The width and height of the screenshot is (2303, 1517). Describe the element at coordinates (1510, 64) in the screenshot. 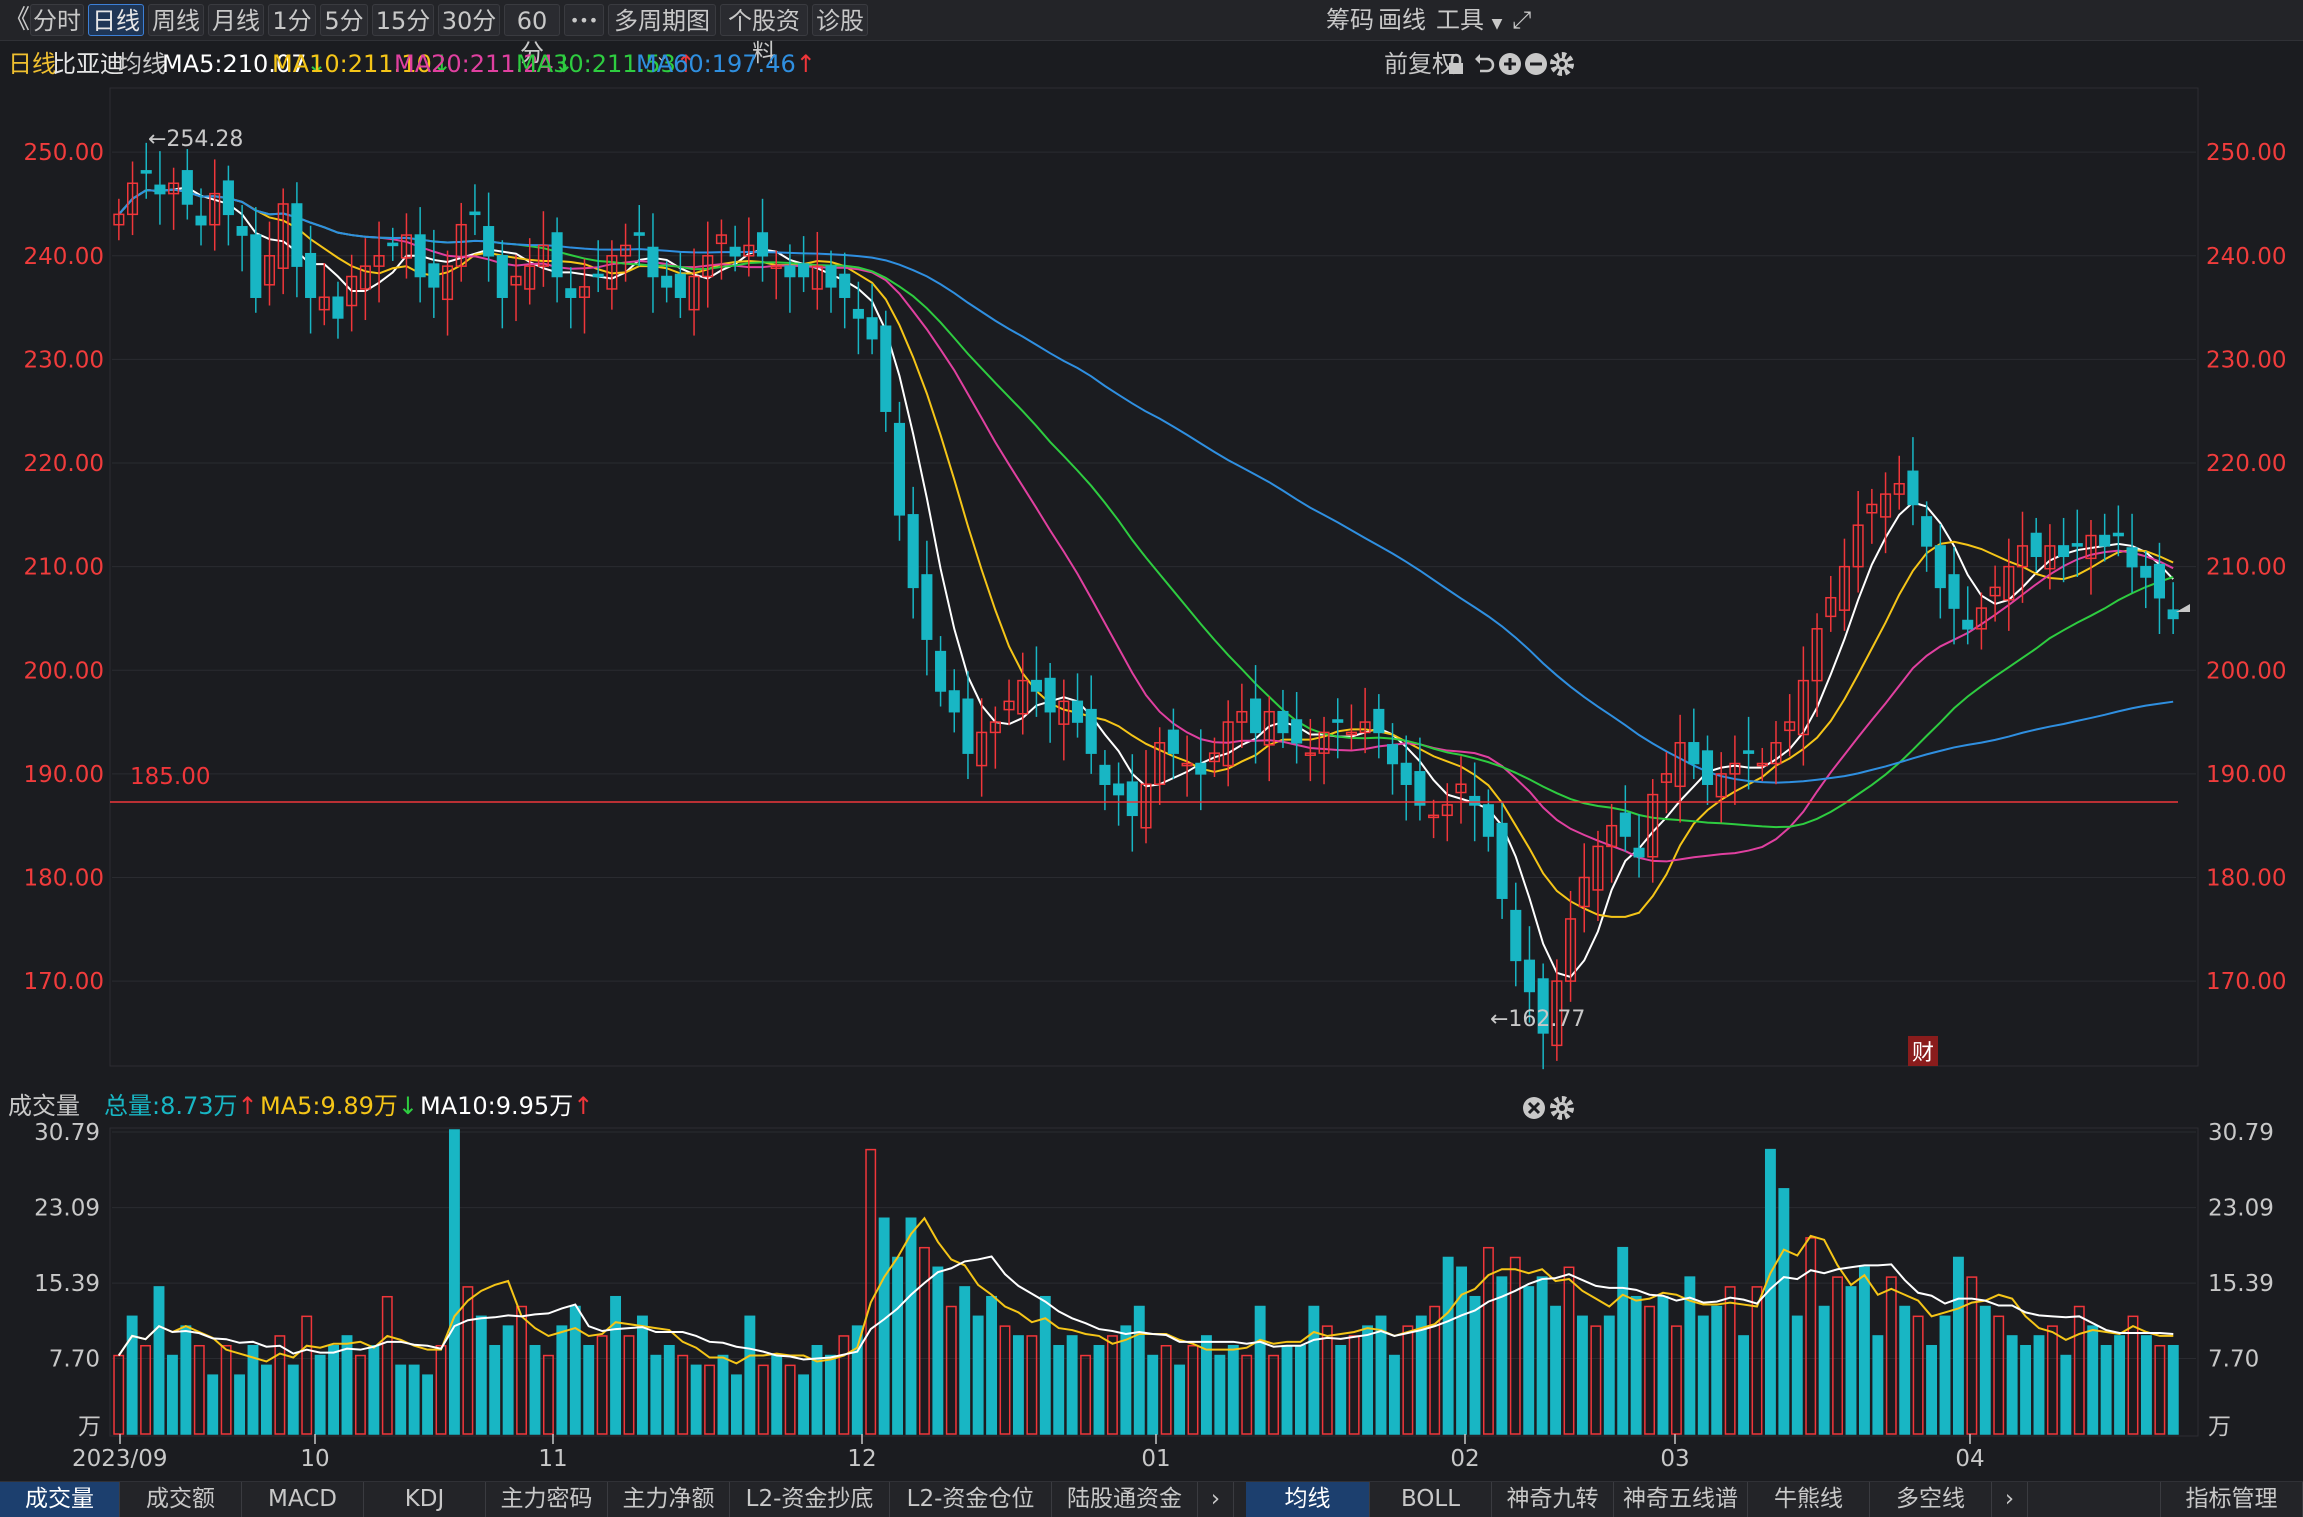

I see `zoom-in-icon` at that location.